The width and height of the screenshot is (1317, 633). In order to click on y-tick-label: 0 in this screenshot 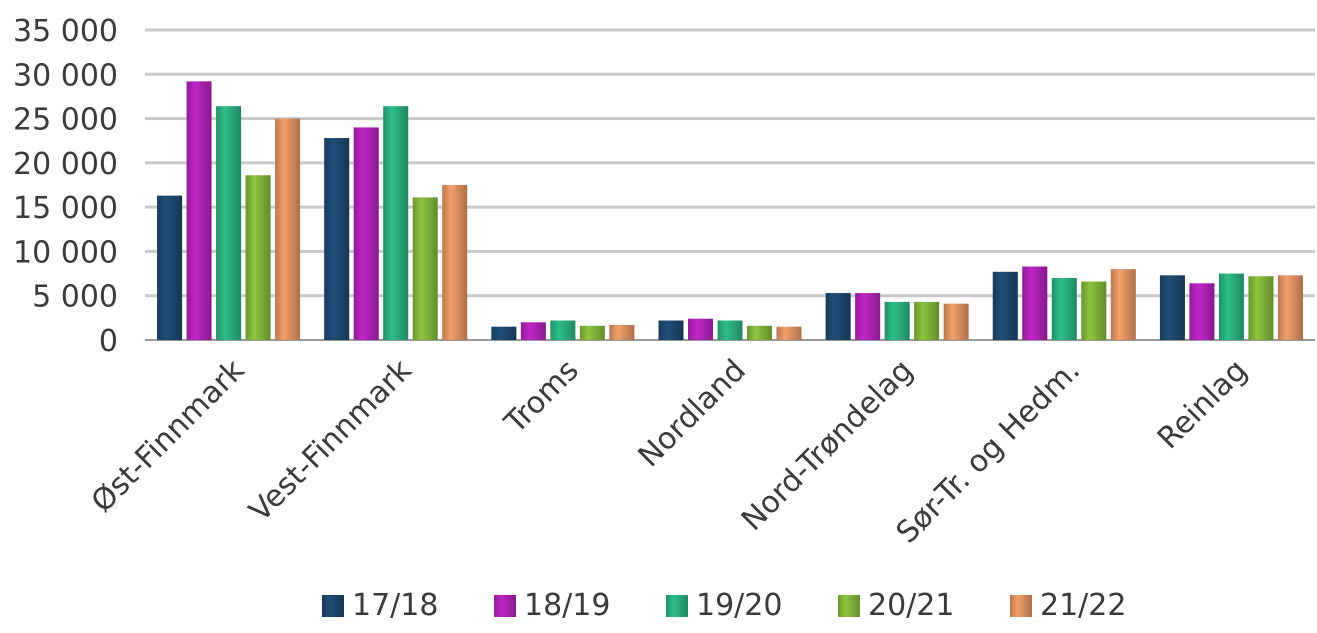, I will do `click(108, 341)`.